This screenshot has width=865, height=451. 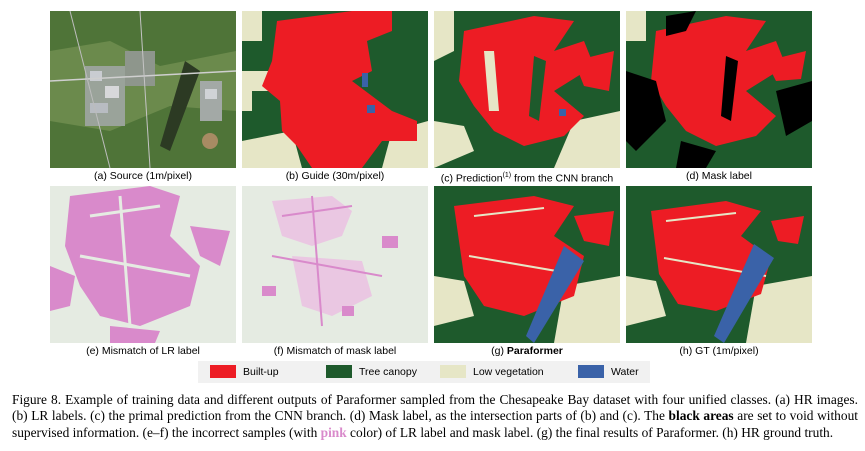 I want to click on source-aerial-image, so click(x=143, y=89).